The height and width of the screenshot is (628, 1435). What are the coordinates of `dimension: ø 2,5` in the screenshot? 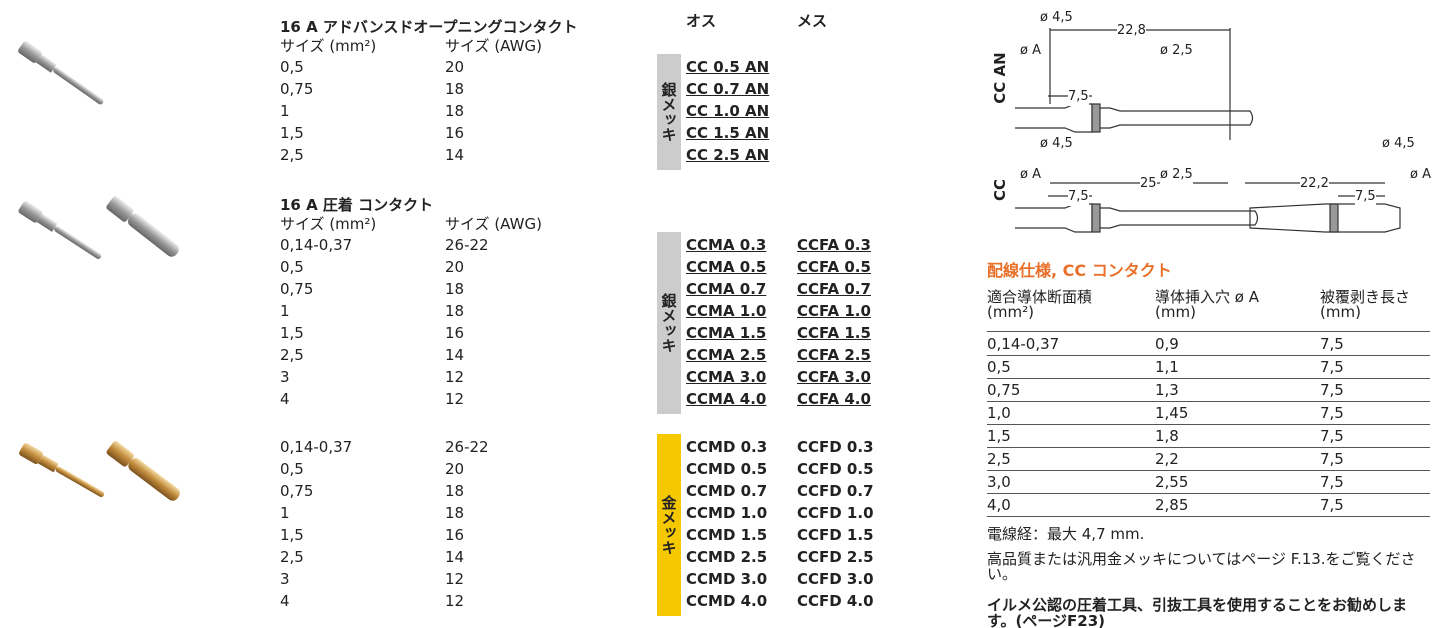 It's located at (1176, 175).